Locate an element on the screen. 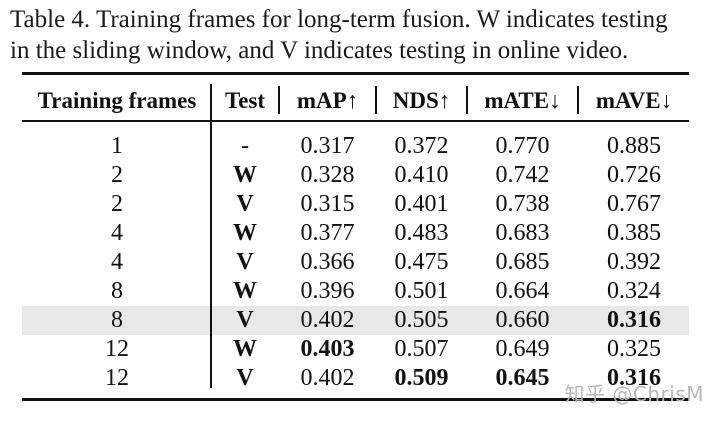  table-cell: 0.660 is located at coordinates (522, 320).